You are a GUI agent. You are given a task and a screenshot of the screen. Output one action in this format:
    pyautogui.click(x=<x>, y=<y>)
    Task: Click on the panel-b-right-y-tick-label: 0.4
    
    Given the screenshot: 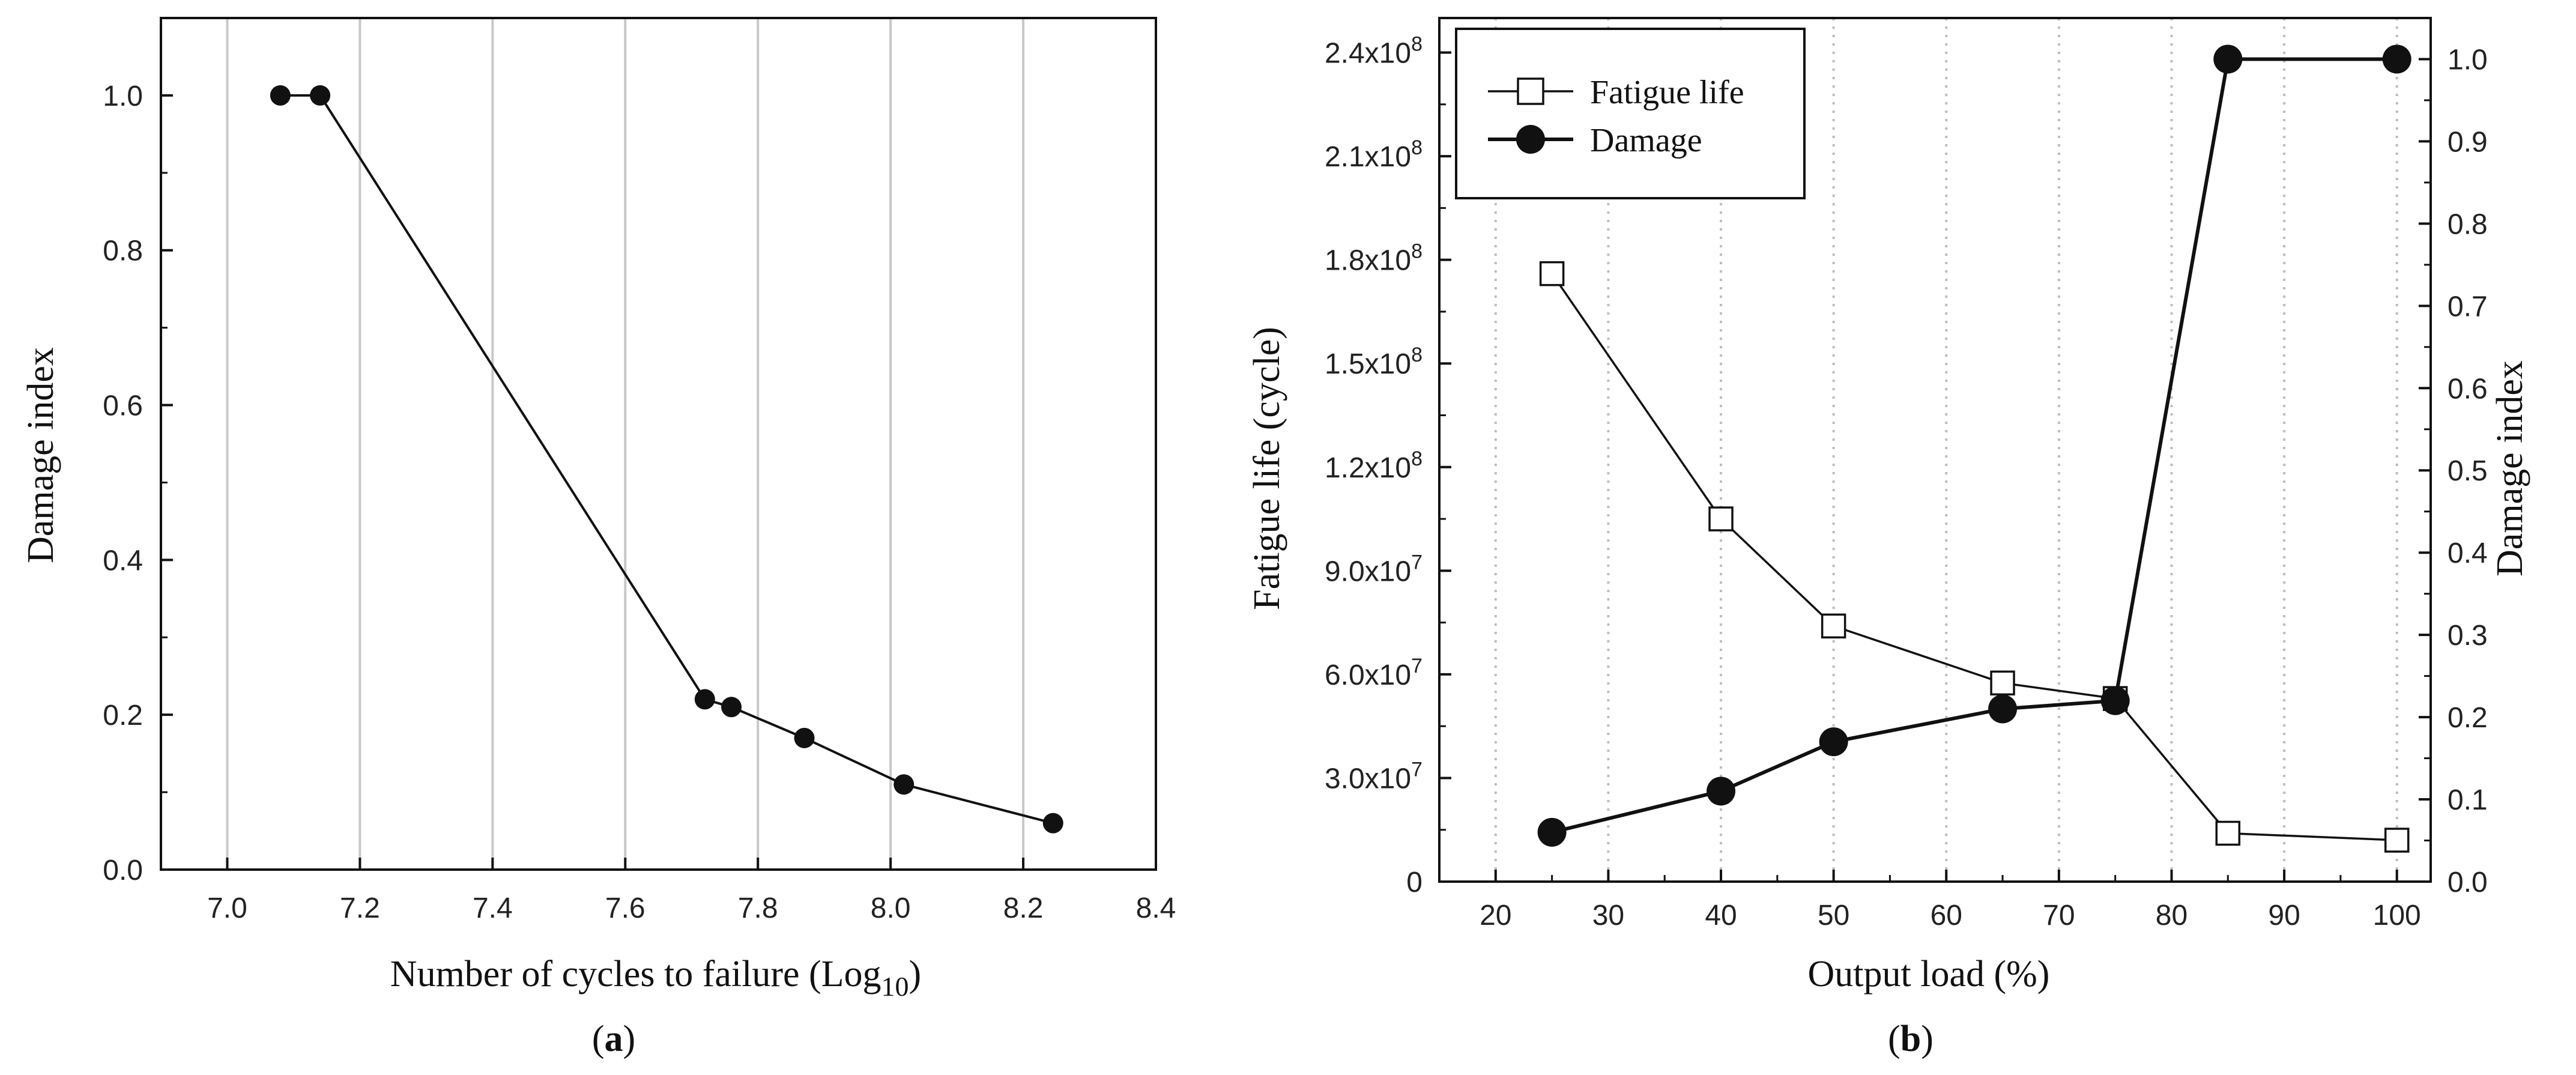 What is the action you would take?
    pyautogui.click(x=2468, y=553)
    